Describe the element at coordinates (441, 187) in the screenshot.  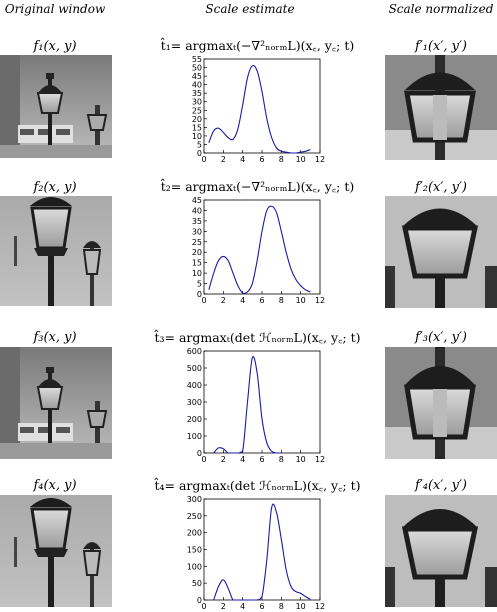
I see `row2-right-label: f′₂(x′, y′)` at that location.